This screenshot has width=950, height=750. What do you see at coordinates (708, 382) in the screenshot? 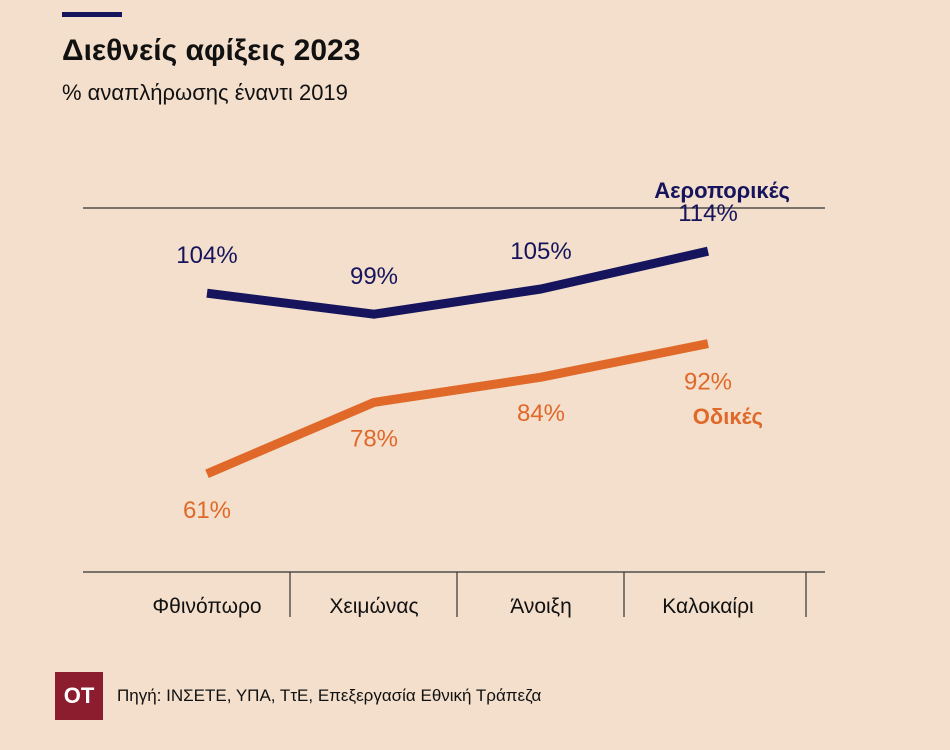
I see `road-data-label: 92%` at bounding box center [708, 382].